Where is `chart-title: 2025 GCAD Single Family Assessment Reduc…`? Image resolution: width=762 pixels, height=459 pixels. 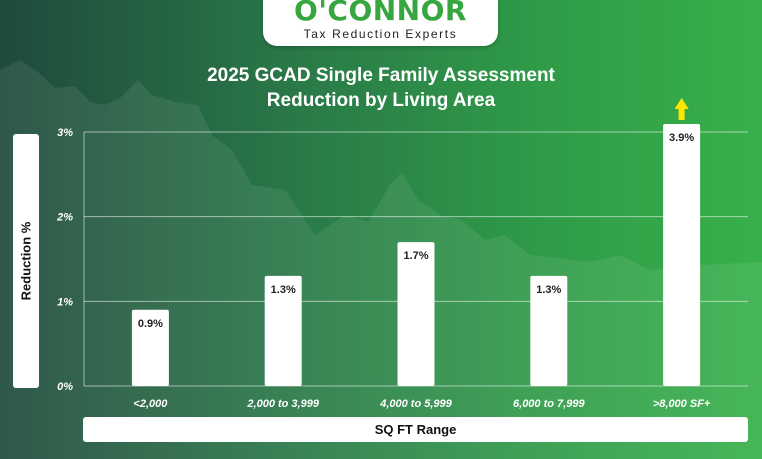
chart-title: 2025 GCAD Single Family Assessment Reduc… is located at coordinates (381, 88).